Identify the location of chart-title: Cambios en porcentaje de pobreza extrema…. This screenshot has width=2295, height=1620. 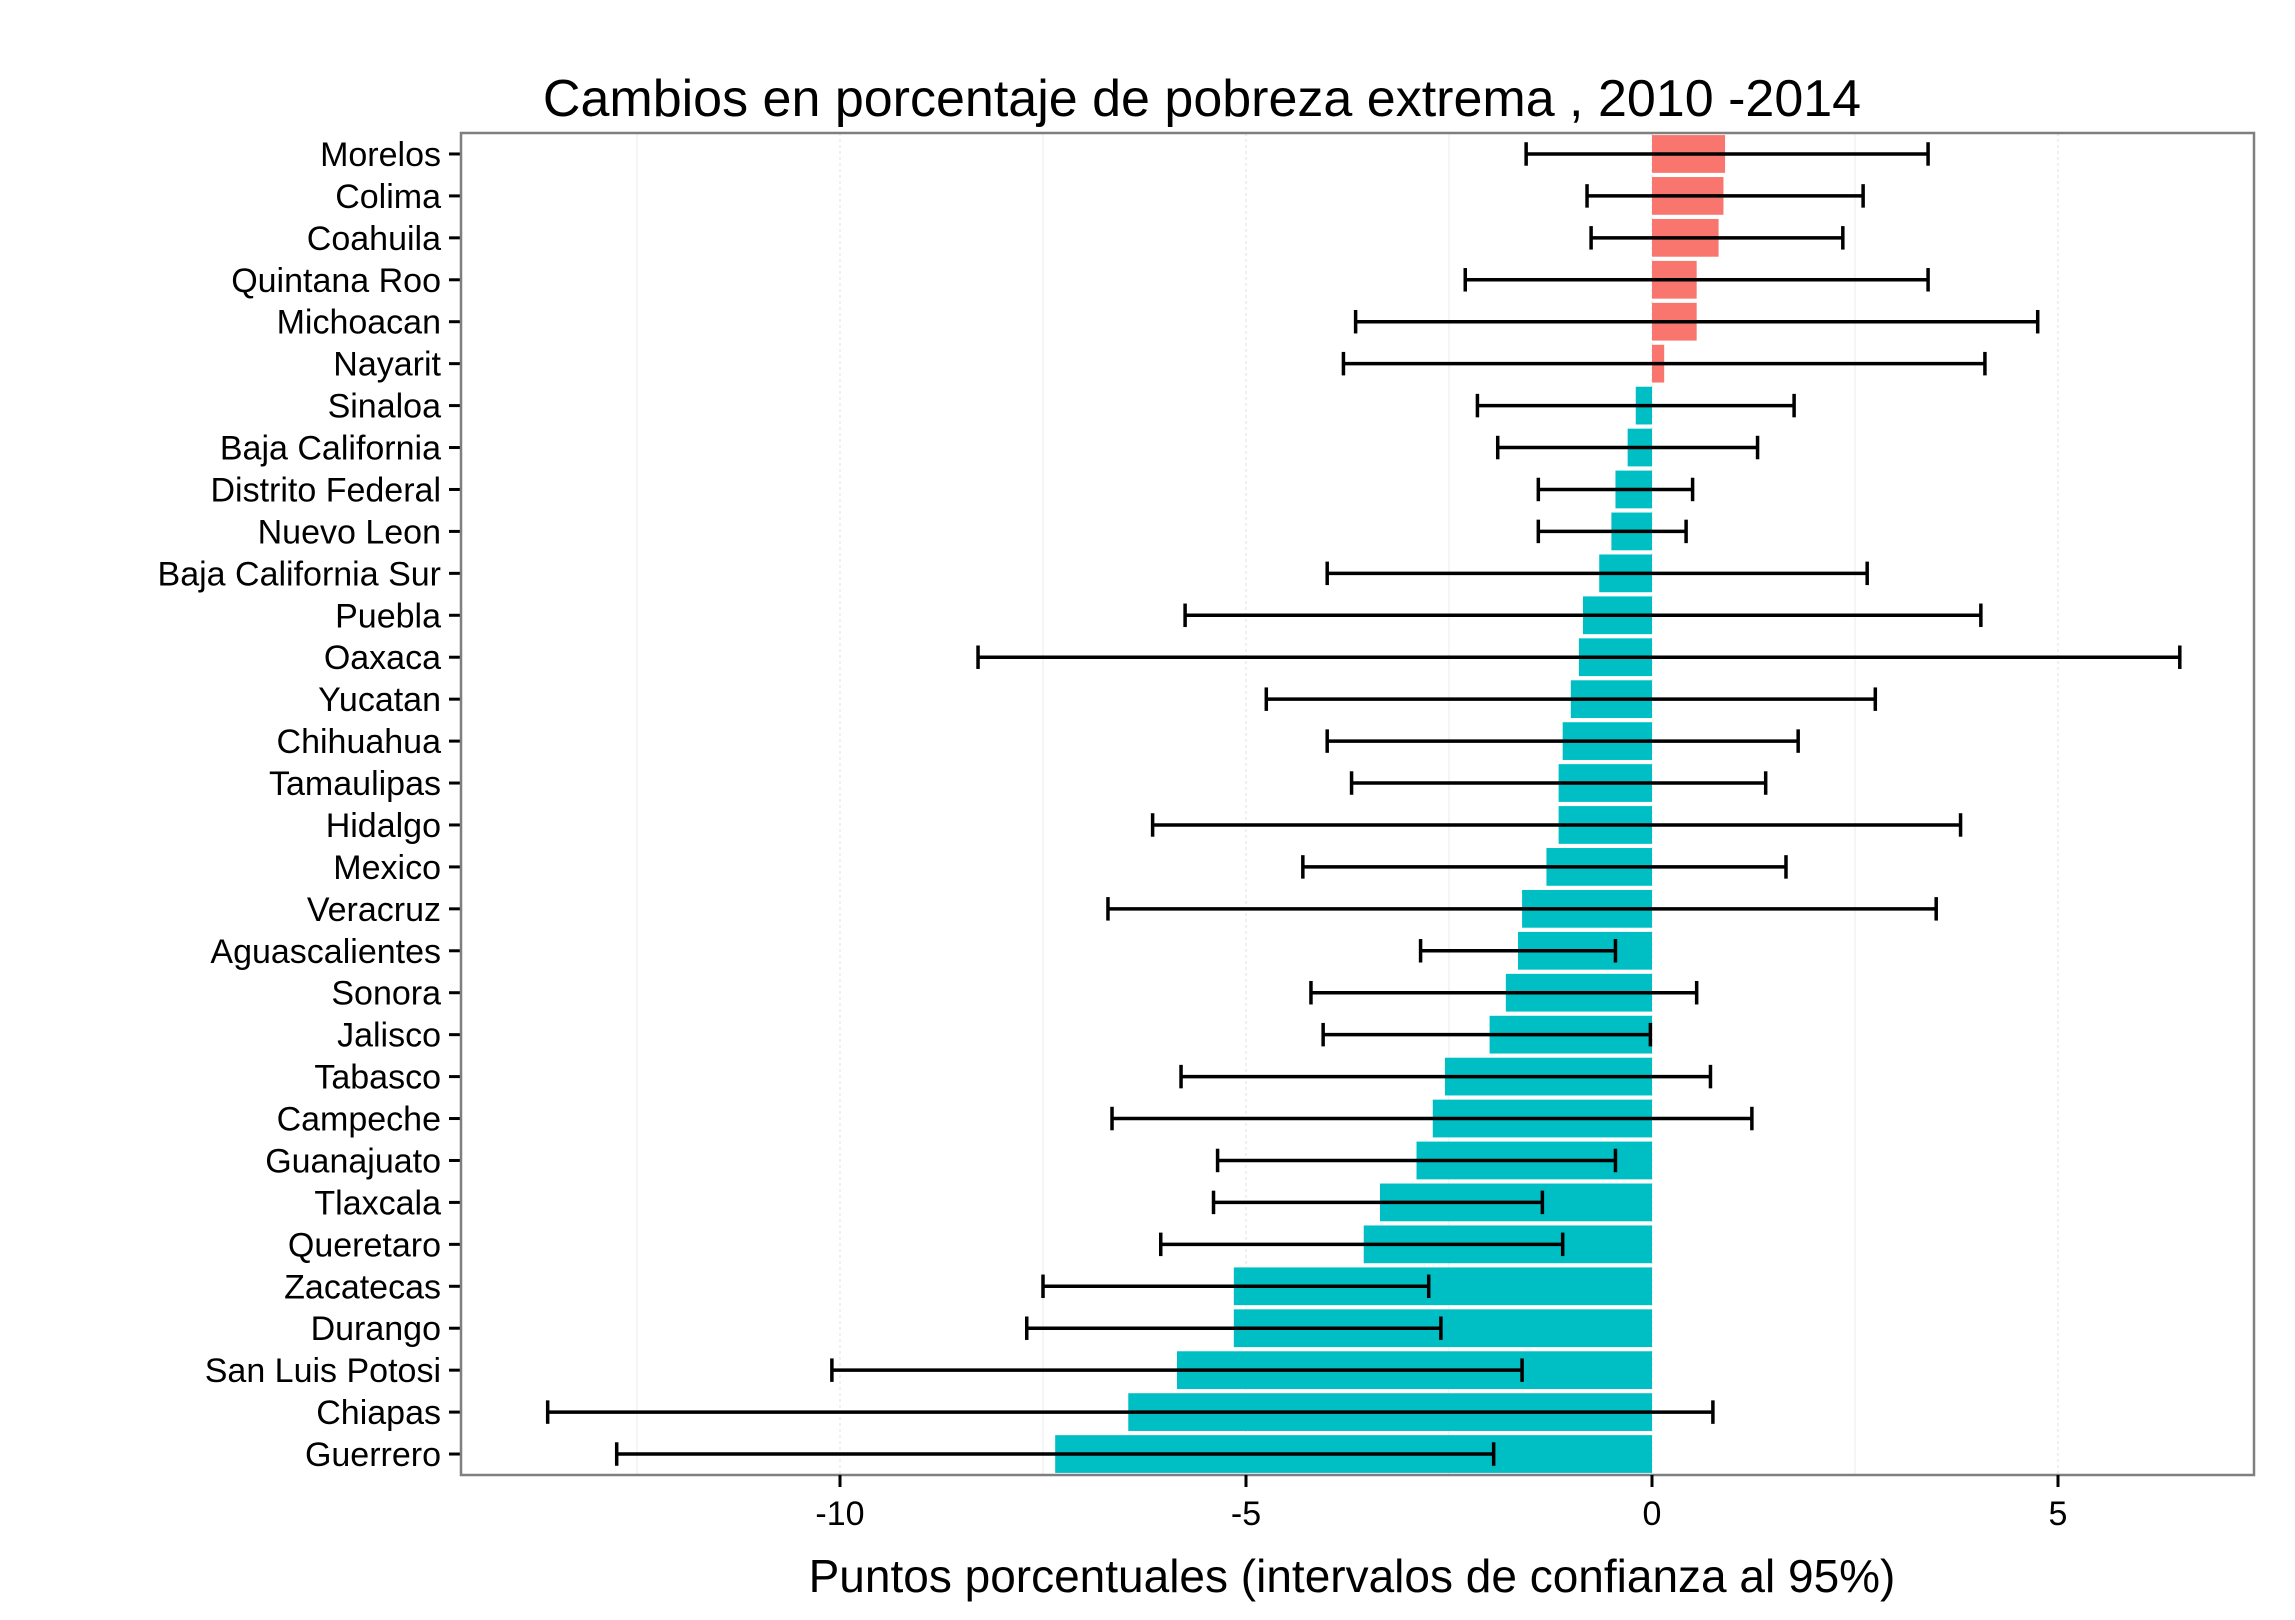
(1202, 99).